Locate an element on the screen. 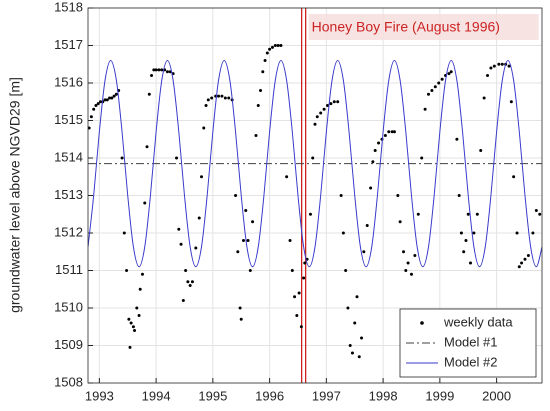 The image size is (550, 411). legend-label: Model #2 is located at coordinates (470, 361).